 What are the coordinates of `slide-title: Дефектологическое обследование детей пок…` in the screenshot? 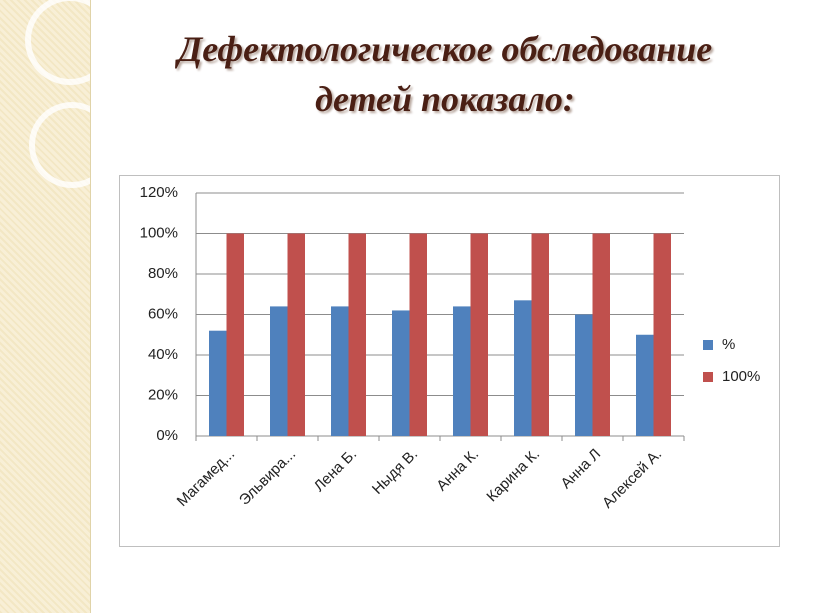 It's located at (445, 74).